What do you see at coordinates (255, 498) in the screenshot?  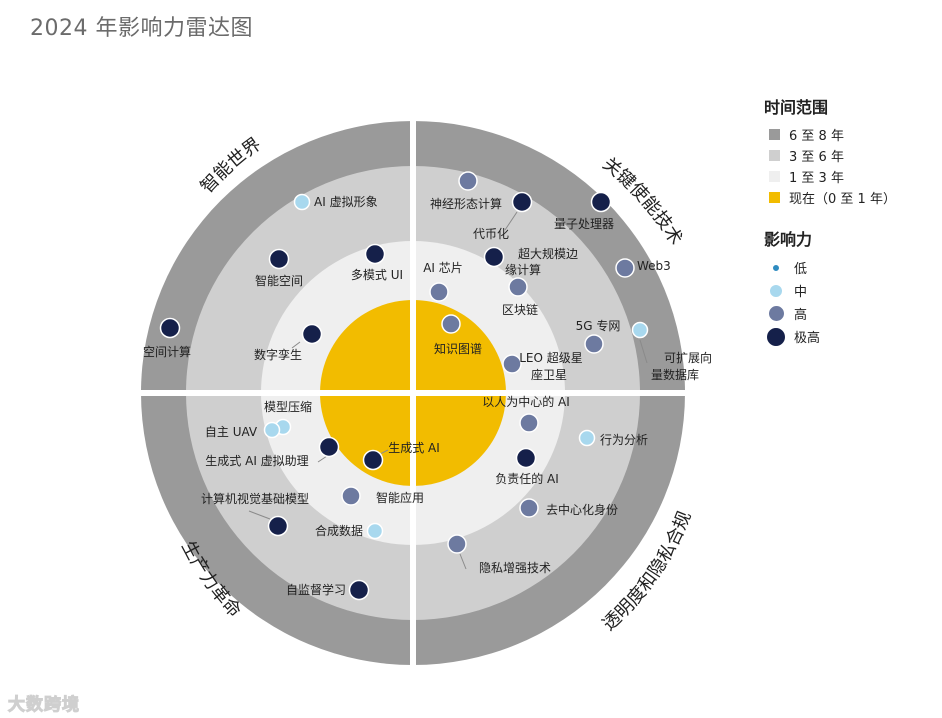 I see `point-label-21: 计算机视觉基础模型` at bounding box center [255, 498].